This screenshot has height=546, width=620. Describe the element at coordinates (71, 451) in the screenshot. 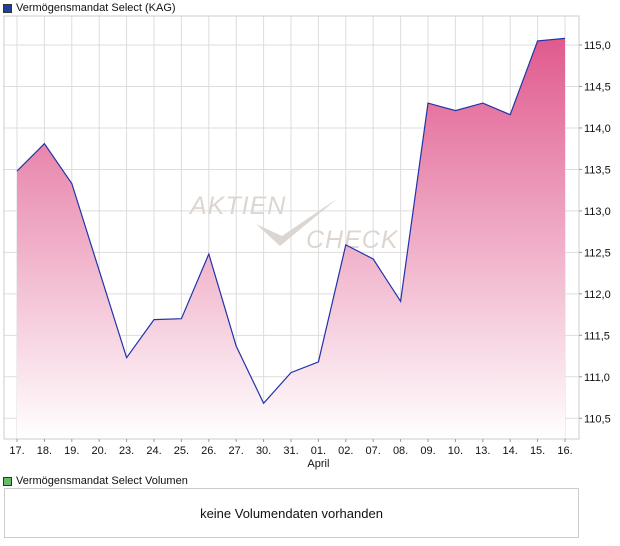

I see `x-tick-label: 19.` at that location.